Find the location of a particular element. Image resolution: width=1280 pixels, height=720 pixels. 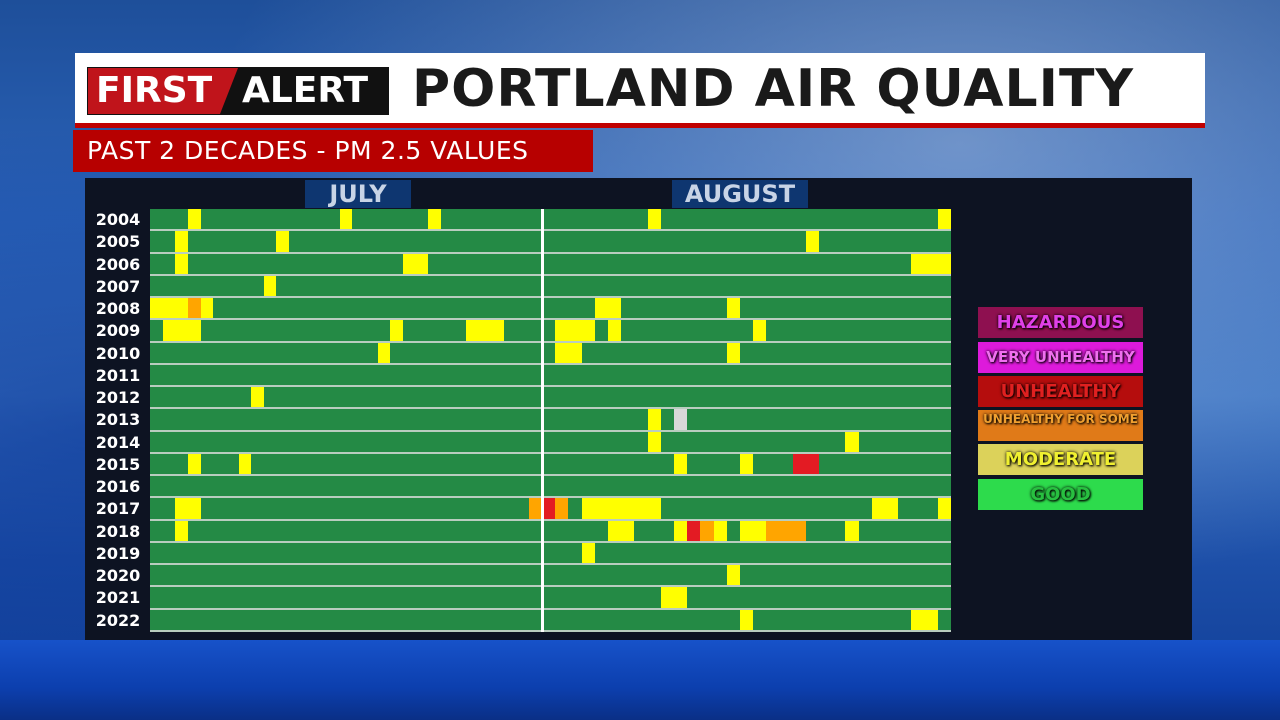

year-label: 2004 is located at coordinates (118, 219).